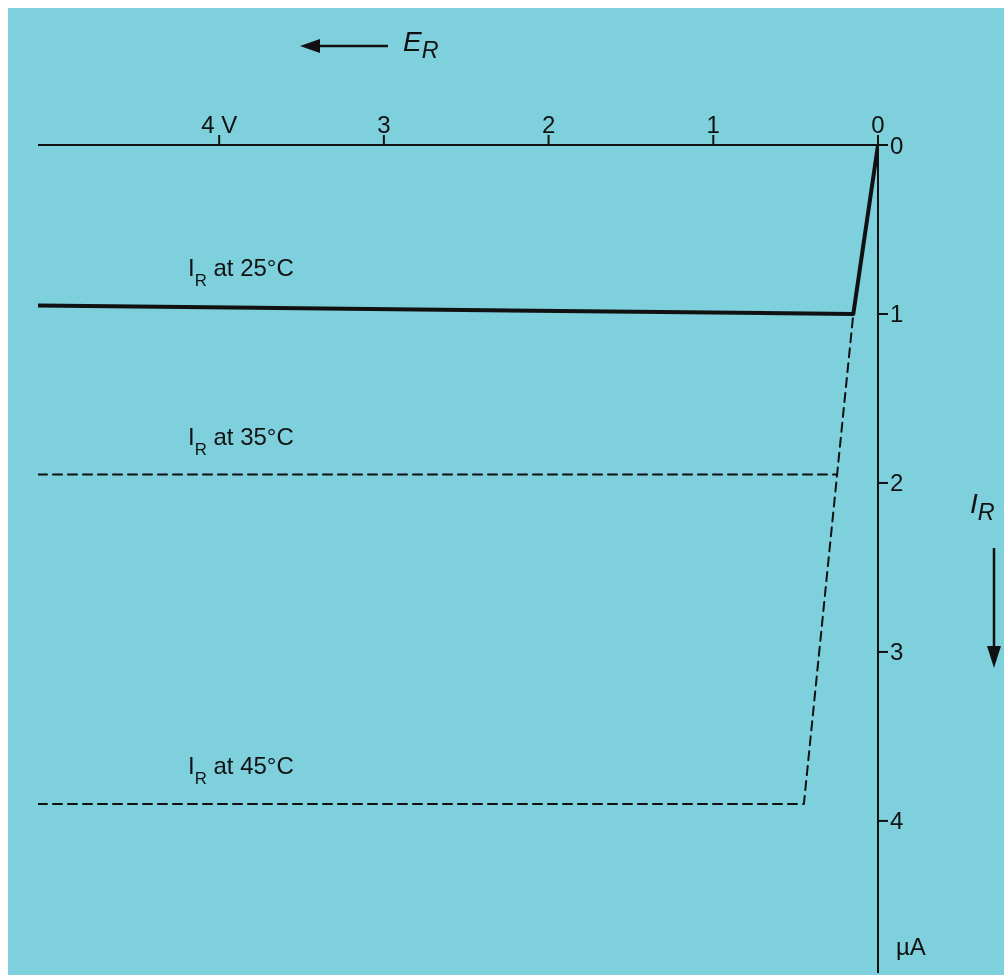 This screenshot has height=975, width=1004. I want to click on series-label: I$_{R}$ at 35°C, so click(241, 440).